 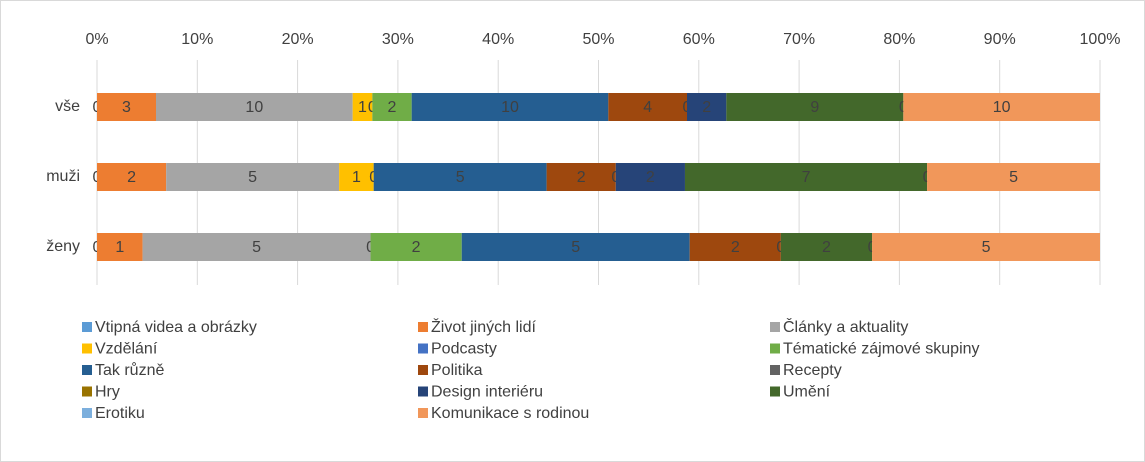 What do you see at coordinates (1100, 39) in the screenshot?
I see `x-tick-label: 100%` at bounding box center [1100, 39].